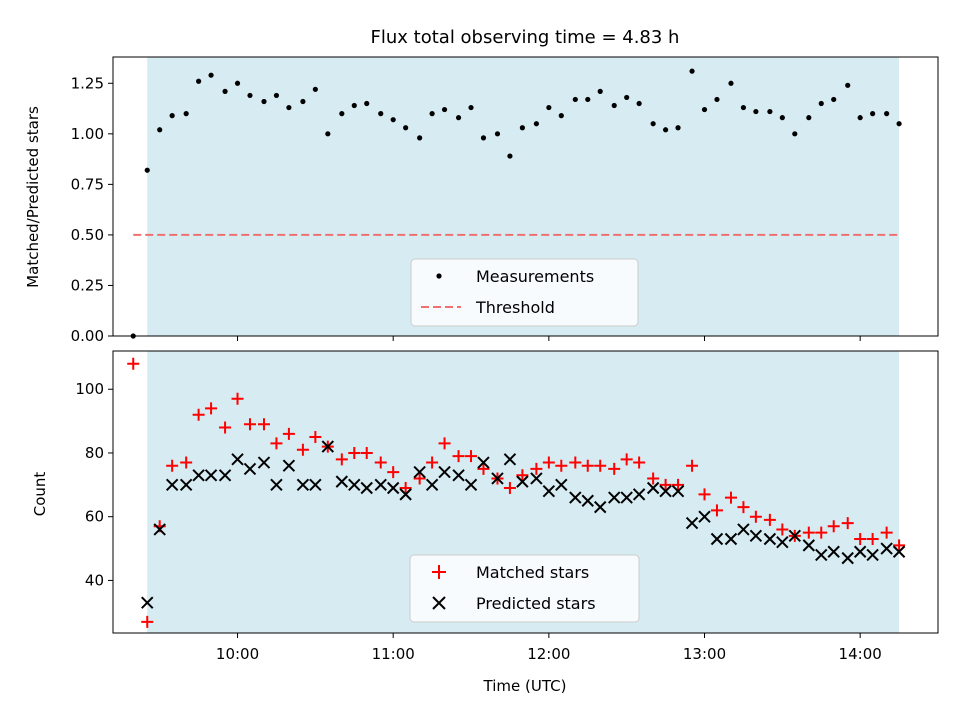 Image resolution: width=960 pixels, height=720 pixels. Describe the element at coordinates (525, 37) in the screenshot. I see `top-chart-title: Flux total observing time = 4.83 h` at that location.